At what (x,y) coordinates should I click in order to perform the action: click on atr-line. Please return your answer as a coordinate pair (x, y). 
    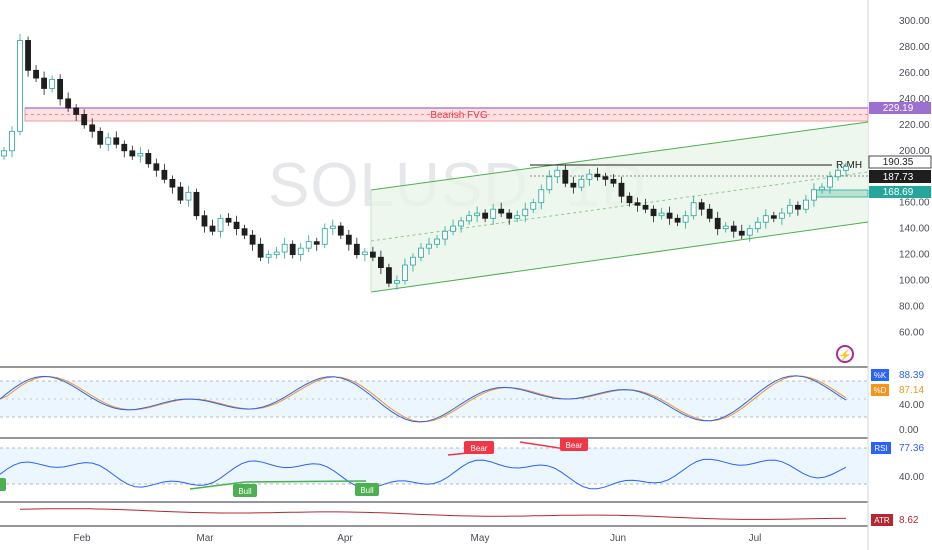
    Looking at the image, I should click on (433, 514).